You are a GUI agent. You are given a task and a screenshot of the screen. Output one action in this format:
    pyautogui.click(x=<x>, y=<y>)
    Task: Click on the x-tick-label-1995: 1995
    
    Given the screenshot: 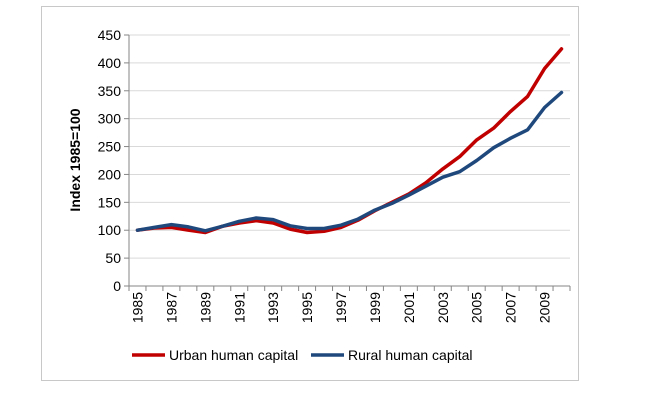 What is the action you would take?
    pyautogui.click(x=307, y=307)
    